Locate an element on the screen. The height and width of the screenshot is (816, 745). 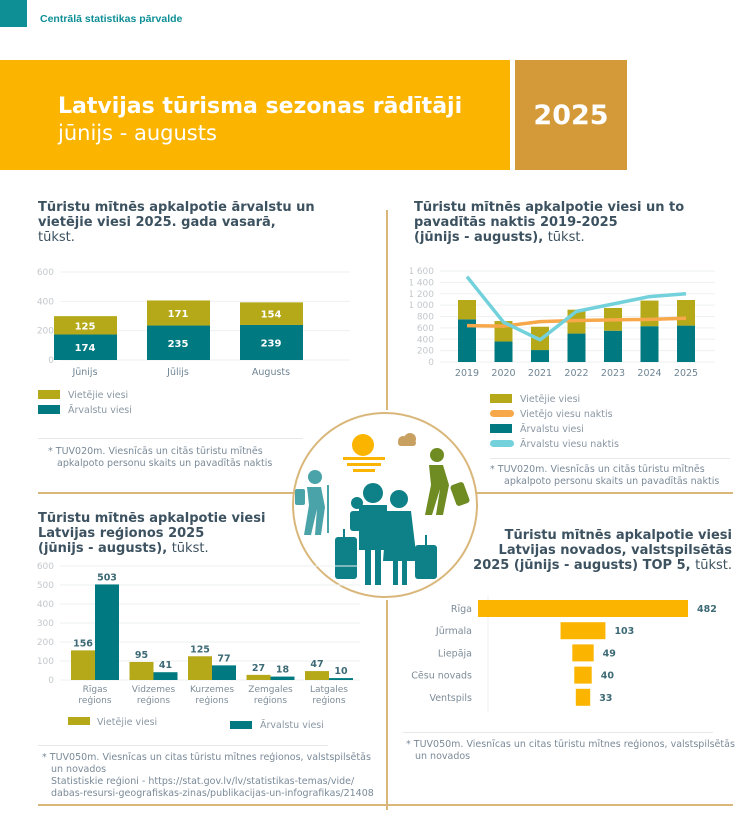
category-label: Cēsu novads is located at coordinates (441, 676).